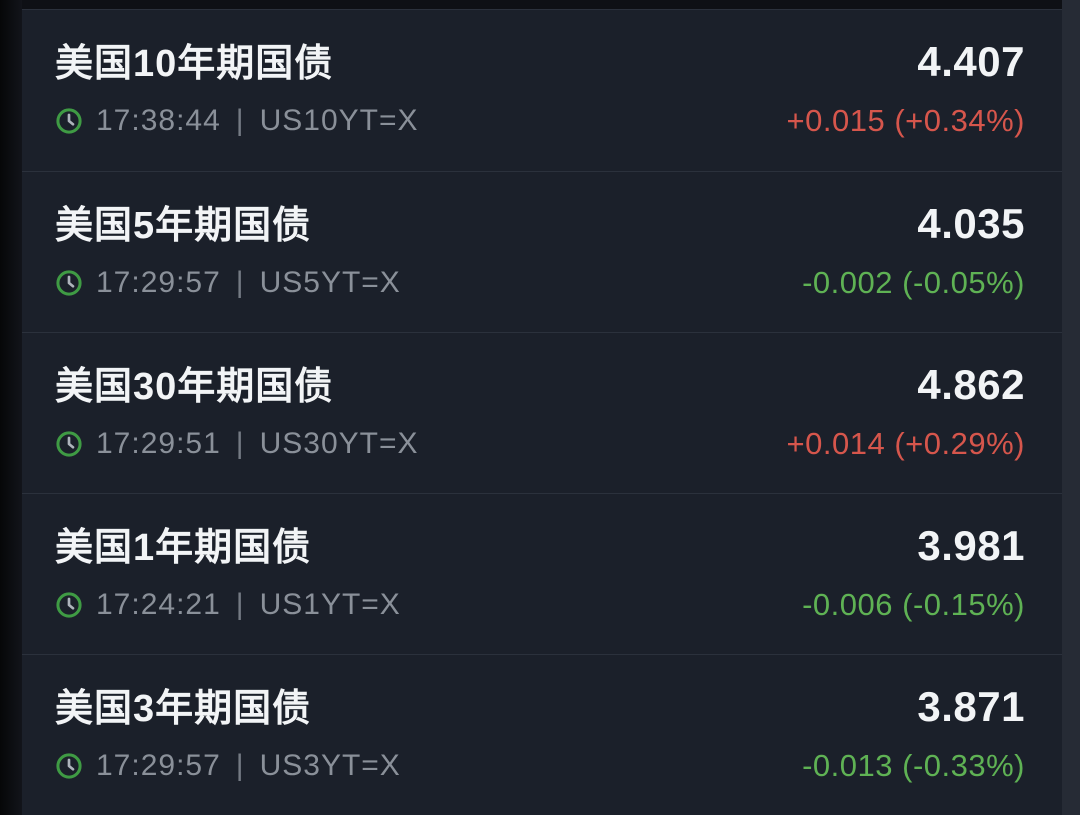  What do you see at coordinates (540, 766) in the screenshot?
I see `quote-row-bottom: 17:29:57 | US3YT=X -0.013 (-0.33%)` at bounding box center [540, 766].